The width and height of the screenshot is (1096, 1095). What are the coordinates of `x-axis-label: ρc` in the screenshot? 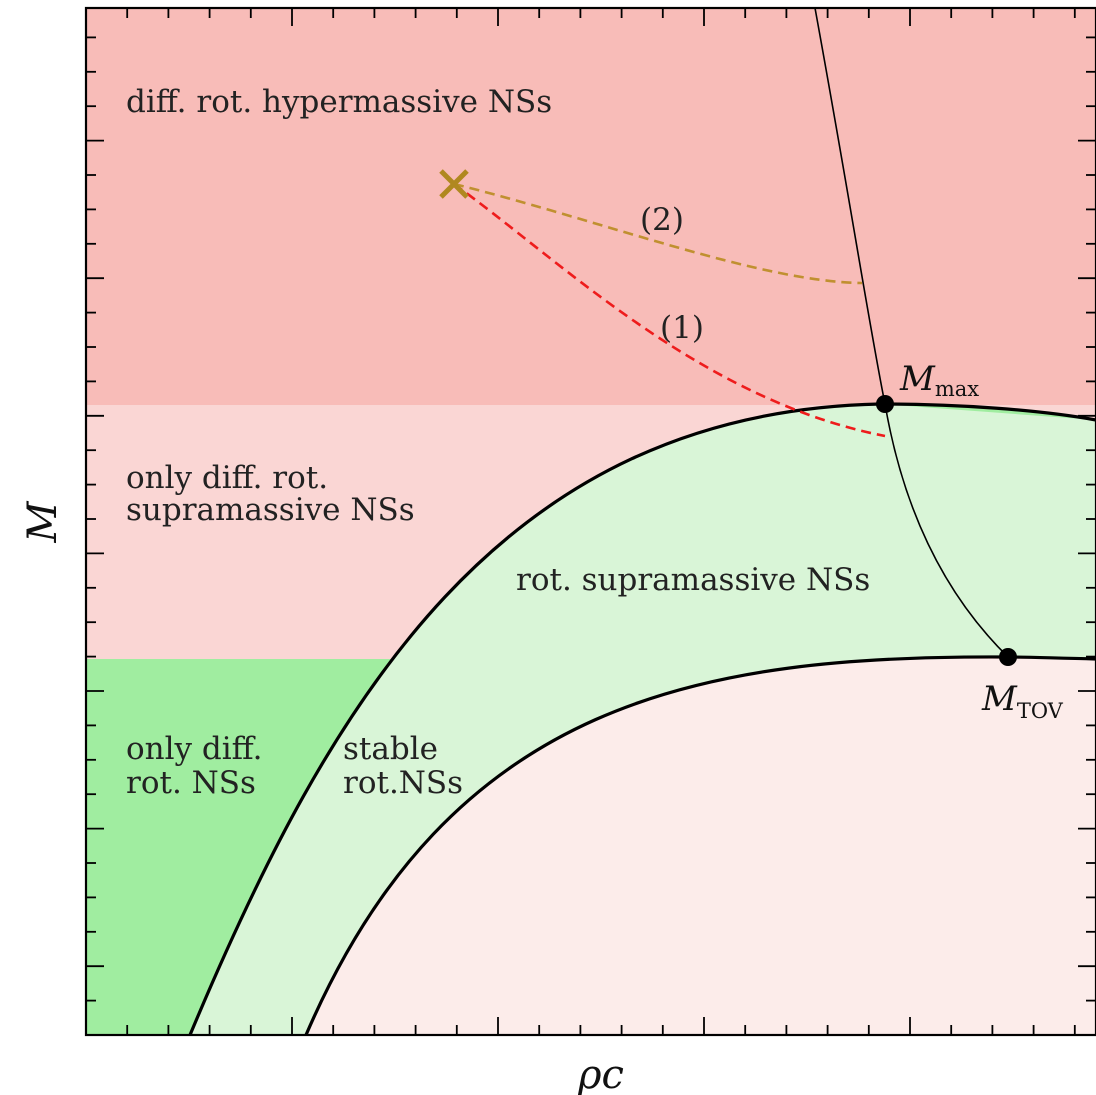 It's located at (600, 1073).